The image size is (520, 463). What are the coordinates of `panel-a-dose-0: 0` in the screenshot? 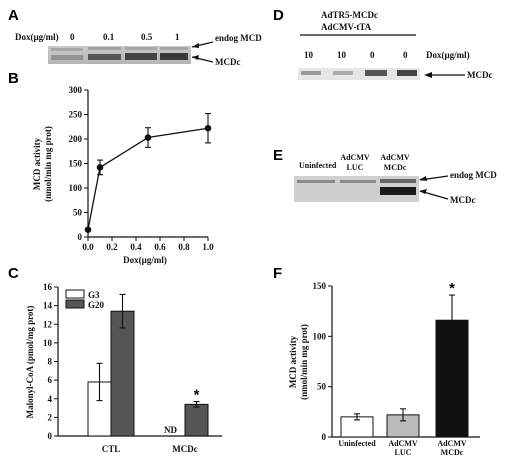 It's located at (72, 37).